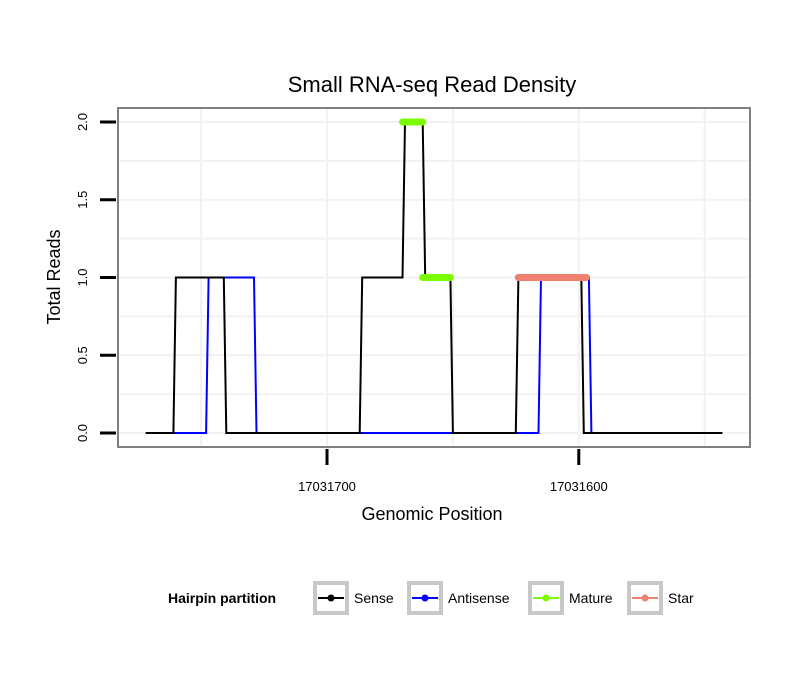  Describe the element at coordinates (82, 433) in the screenshot. I see `y-tick-label: 0.0` at that location.